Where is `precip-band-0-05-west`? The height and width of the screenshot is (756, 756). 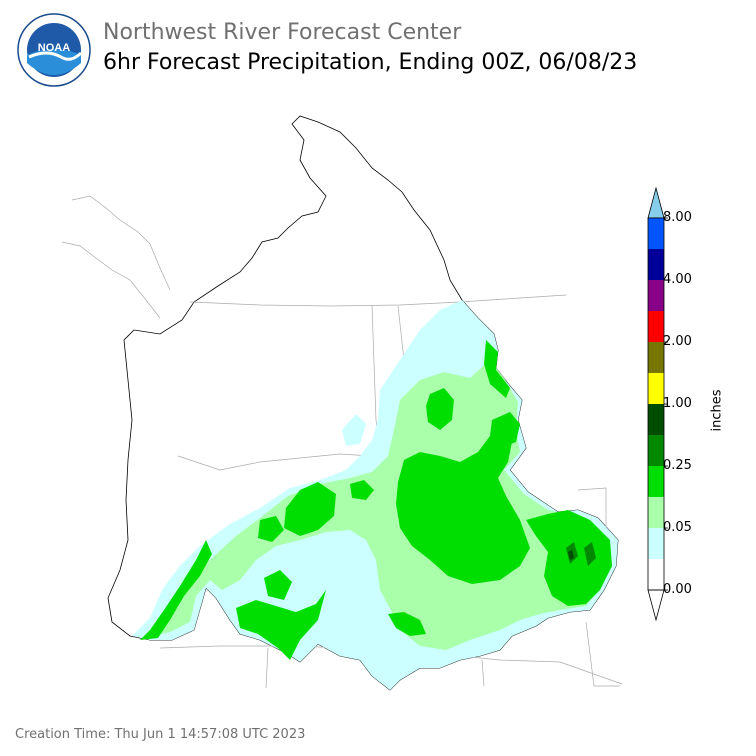 precip-band-0-05-west is located at coordinates (354, 430).